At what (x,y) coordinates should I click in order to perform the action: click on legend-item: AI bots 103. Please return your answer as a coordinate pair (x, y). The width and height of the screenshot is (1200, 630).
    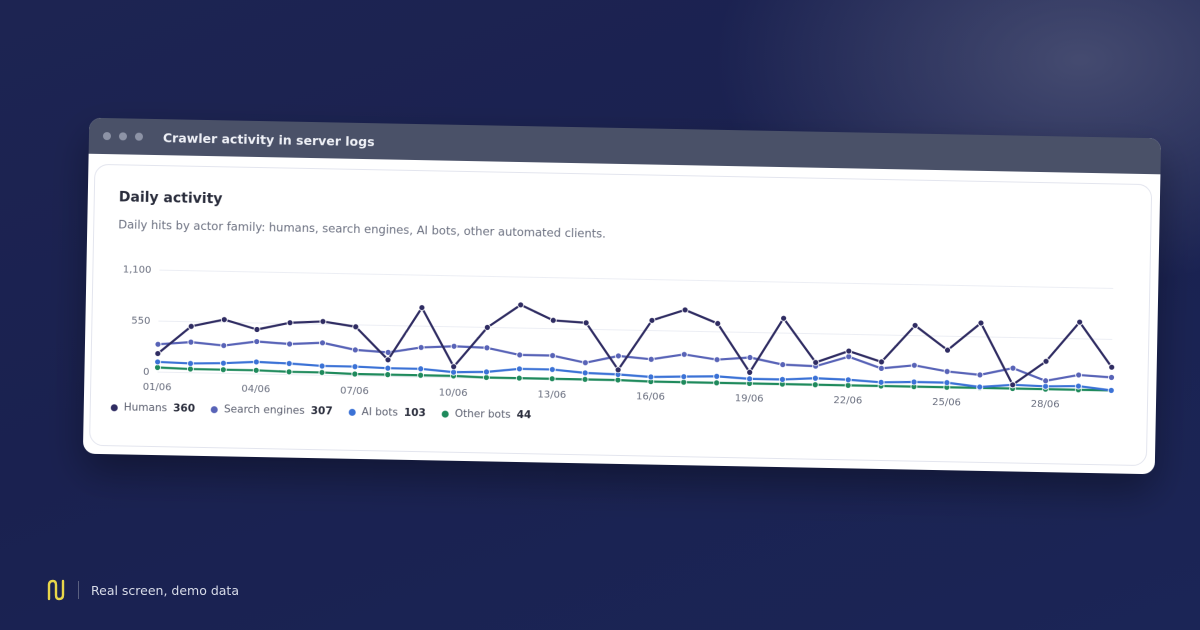
    Looking at the image, I should click on (387, 412).